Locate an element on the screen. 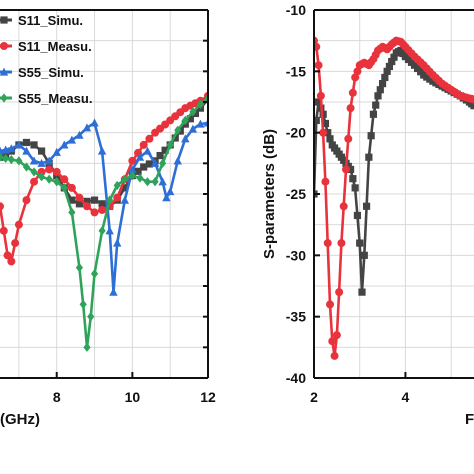 Image resolution: width=474 pixels, height=474 pixels. legend: S11_Simu. S11_Measu. S55_Simu. S55_Measu. is located at coordinates (46, 59).